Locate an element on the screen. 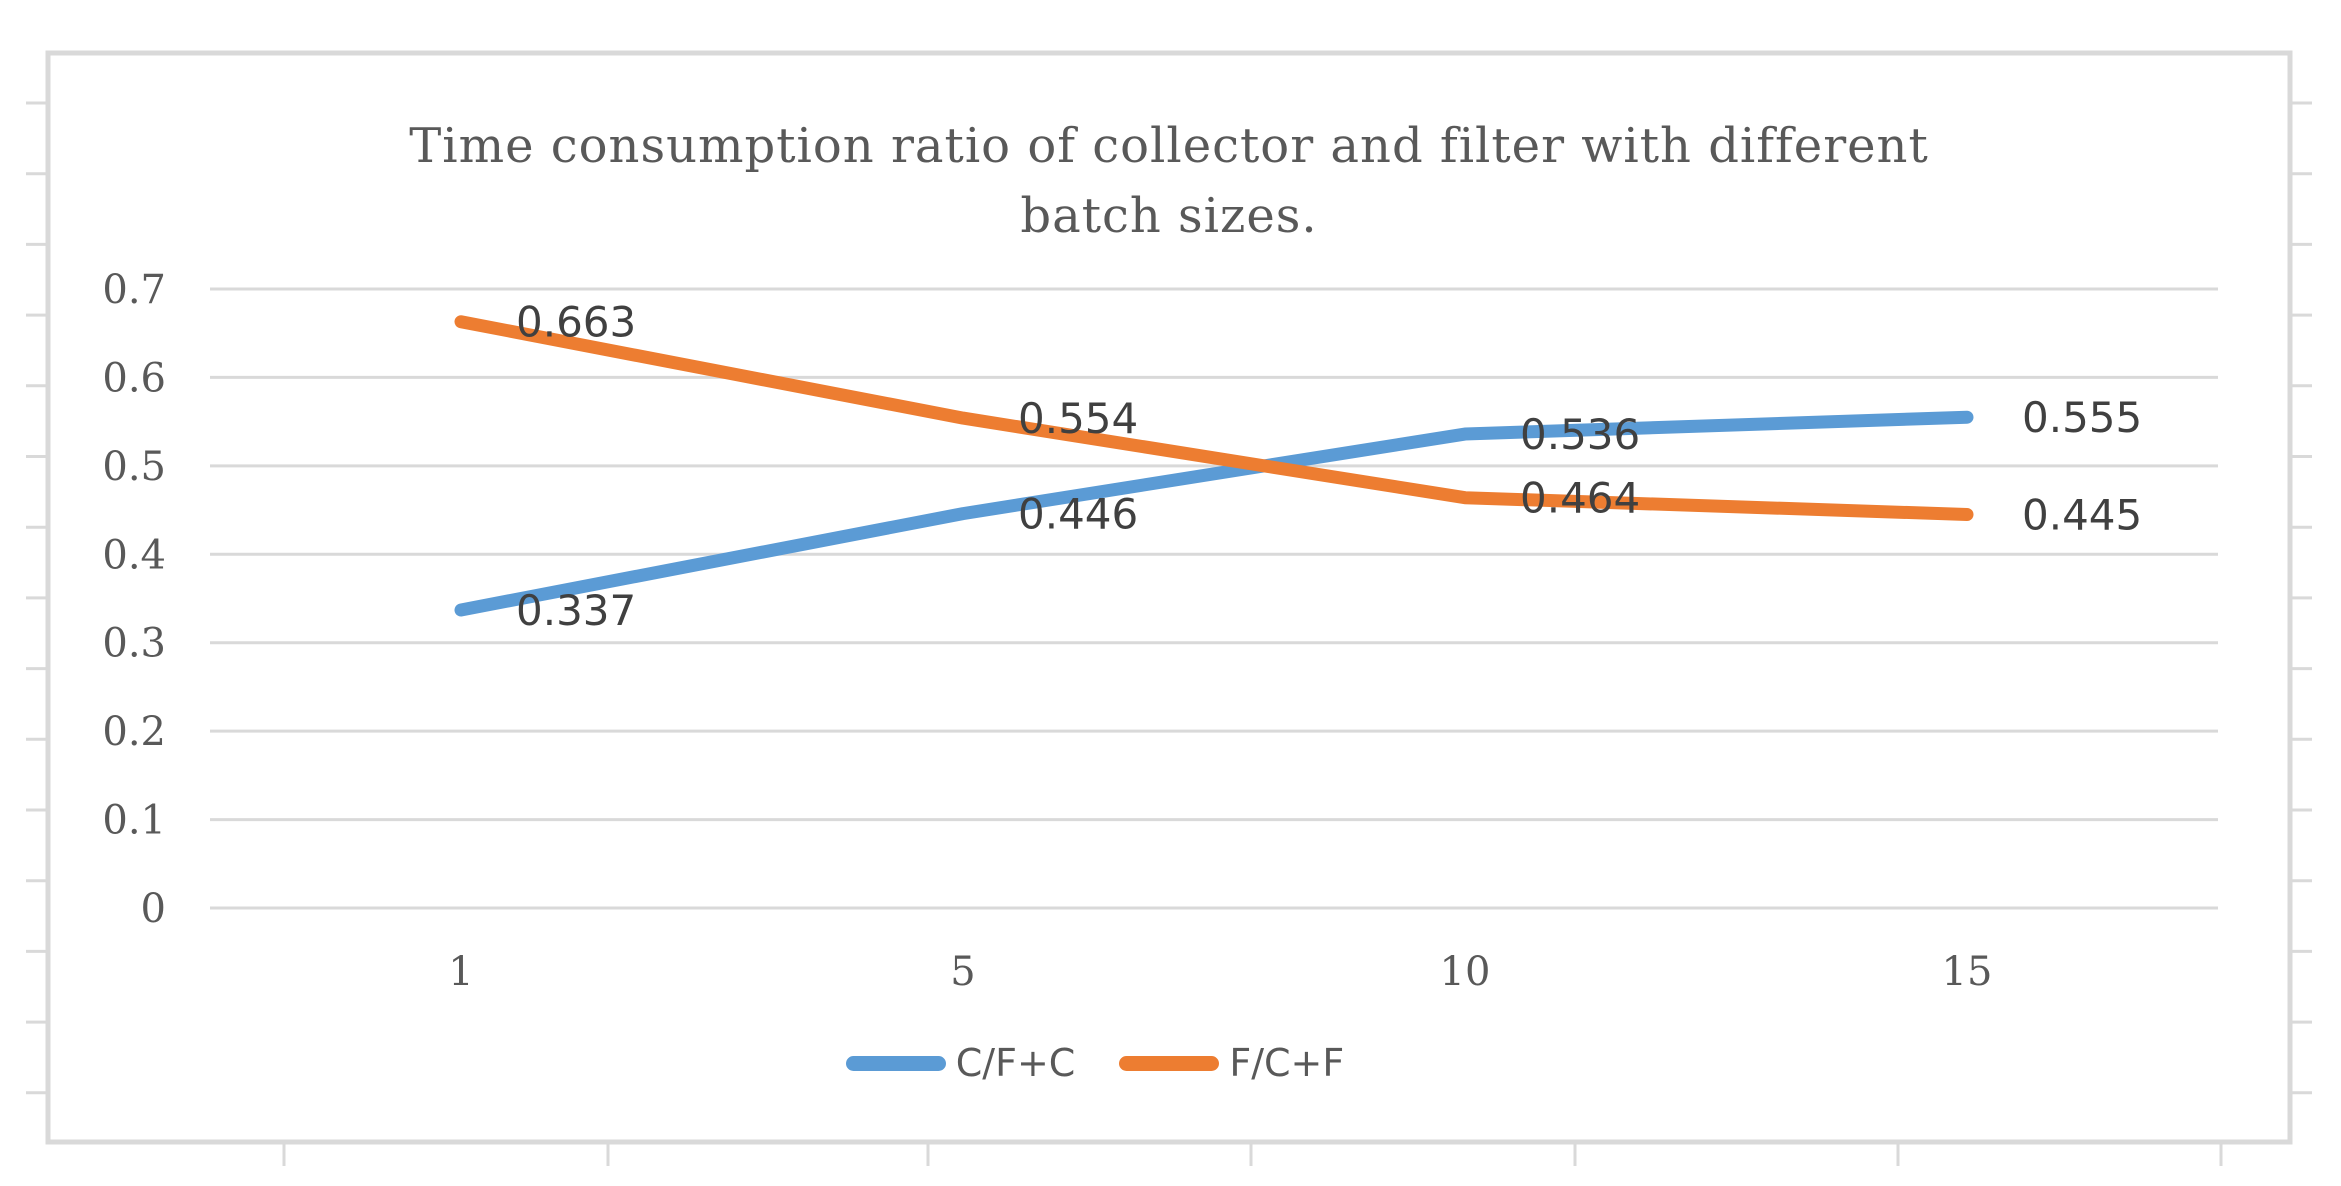  data-label: 0.464 is located at coordinates (1580, 498).